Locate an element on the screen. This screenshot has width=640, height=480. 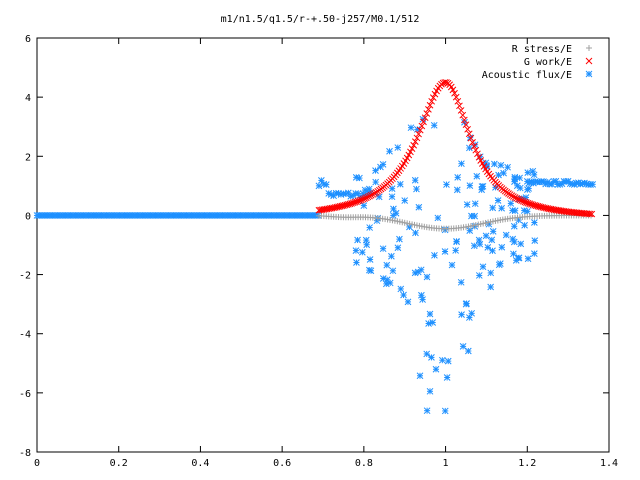
y-tick-label: -8 is located at coordinates (25, 453).